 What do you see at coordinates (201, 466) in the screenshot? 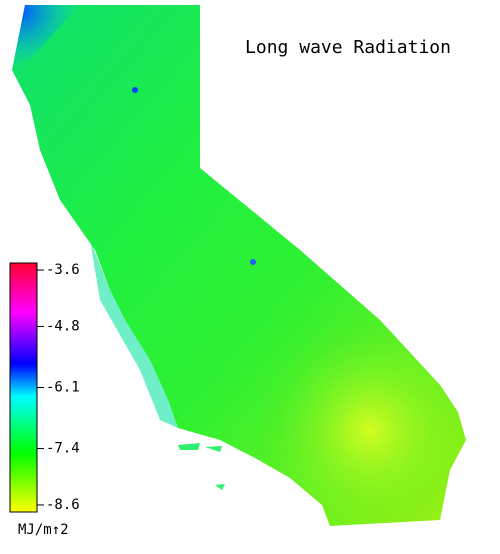
I see `islands` at bounding box center [201, 466].